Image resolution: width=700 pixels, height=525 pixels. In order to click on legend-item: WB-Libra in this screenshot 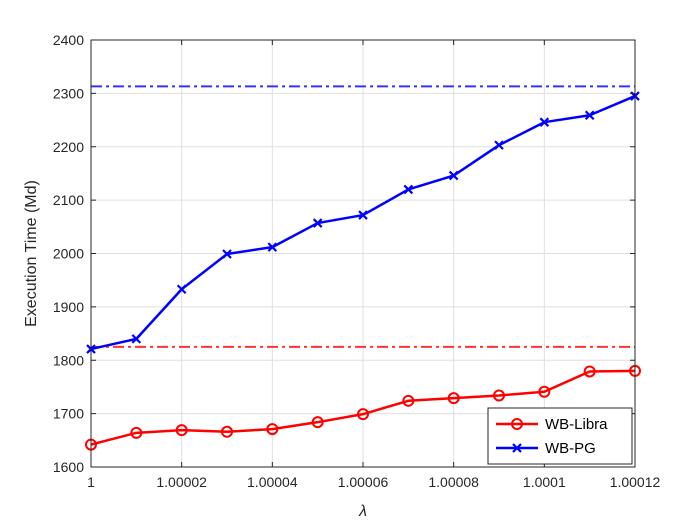, I will do `click(552, 424)`.